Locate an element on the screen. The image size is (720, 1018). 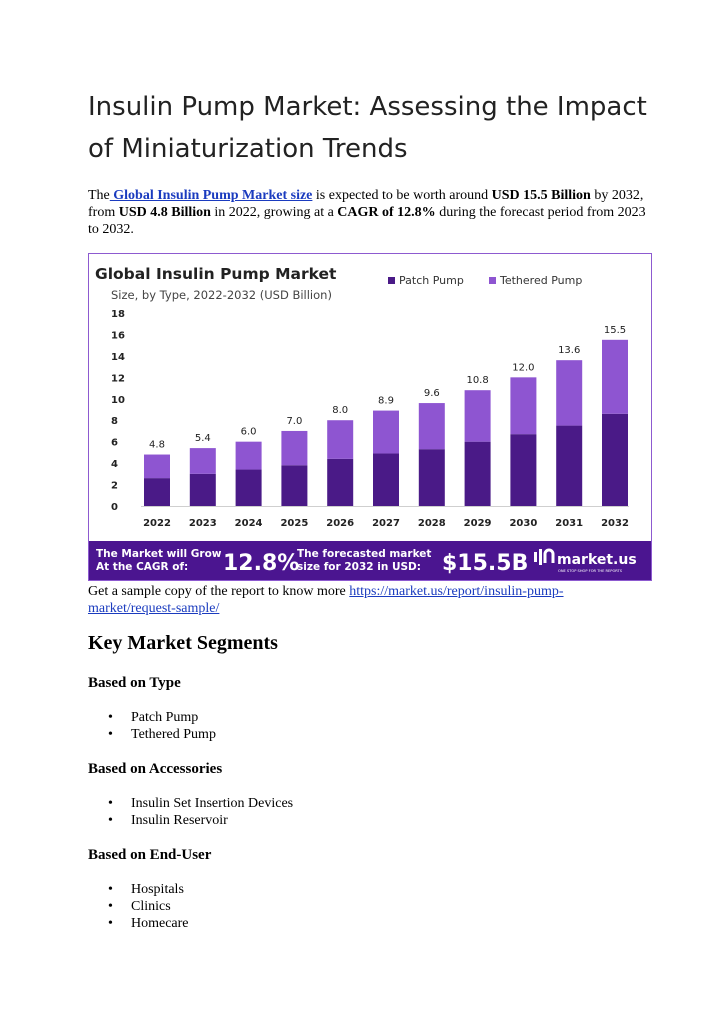
list-item: Clinics is located at coordinates (138, 906).